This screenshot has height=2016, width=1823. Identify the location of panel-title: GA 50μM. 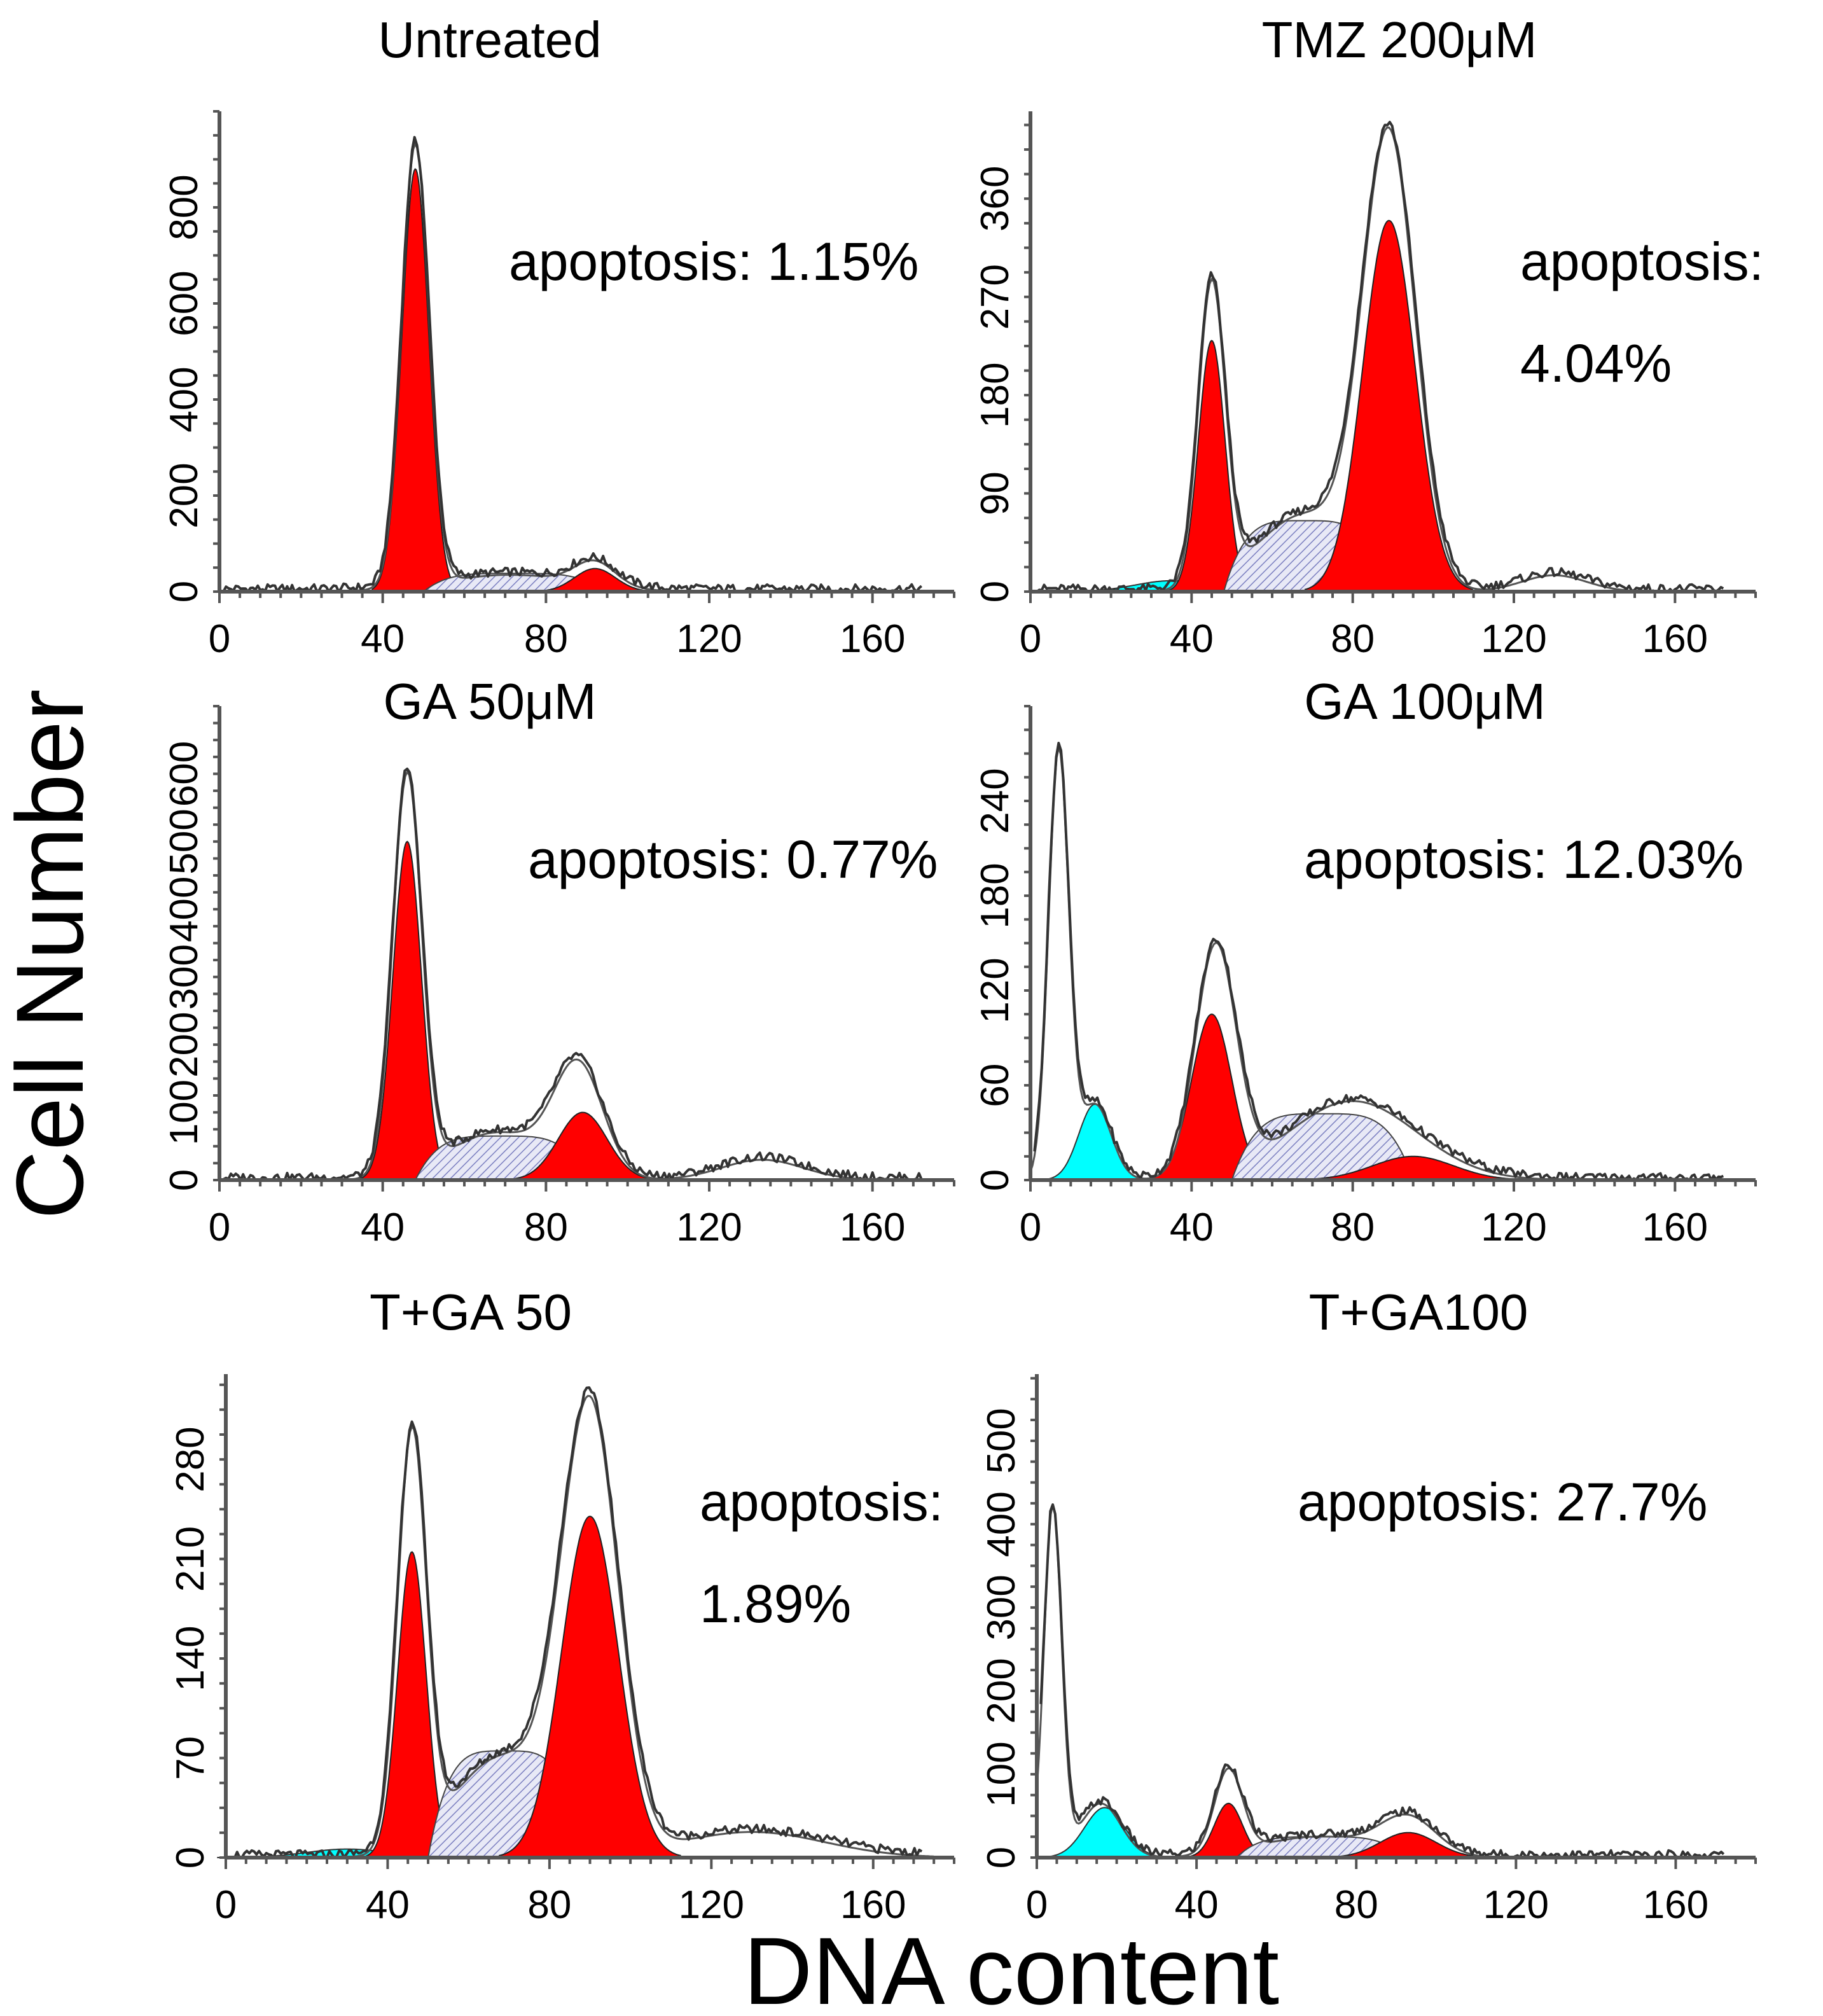
(489, 701).